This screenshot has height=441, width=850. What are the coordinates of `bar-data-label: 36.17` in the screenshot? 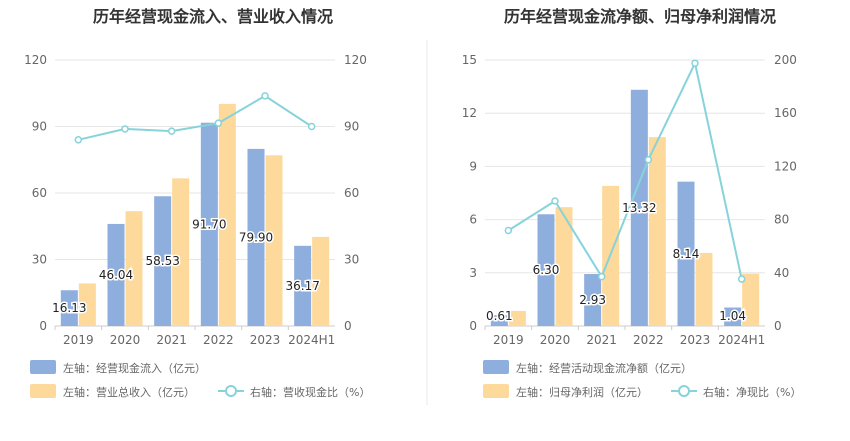 It's located at (302, 286).